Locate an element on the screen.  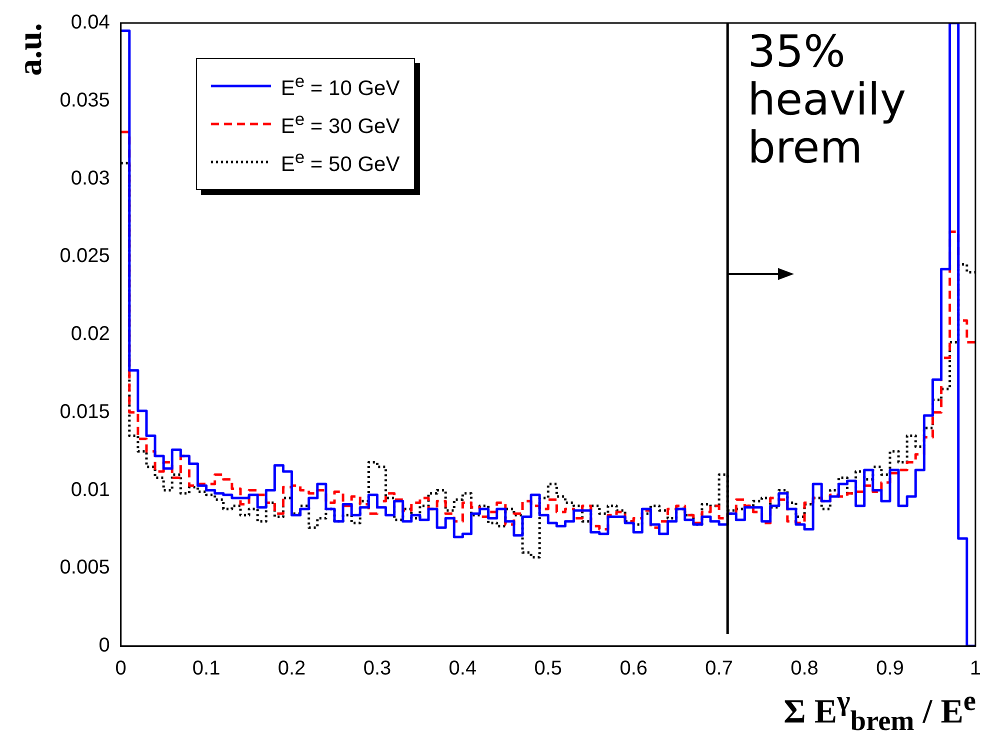
y-tick-label: 0 is located at coordinates (104, 645).